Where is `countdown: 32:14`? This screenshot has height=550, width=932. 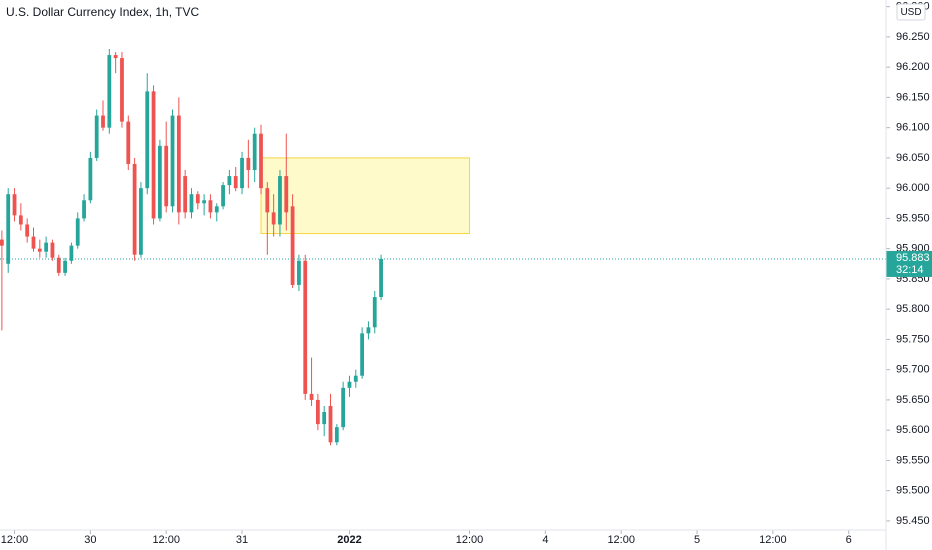
countdown: 32:14 is located at coordinates (910, 270).